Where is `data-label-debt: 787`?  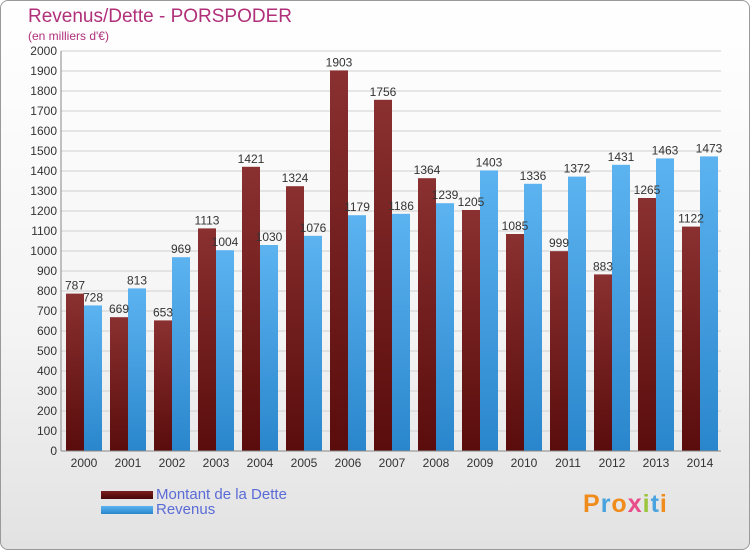
data-label-debt: 787 is located at coordinates (75, 286).